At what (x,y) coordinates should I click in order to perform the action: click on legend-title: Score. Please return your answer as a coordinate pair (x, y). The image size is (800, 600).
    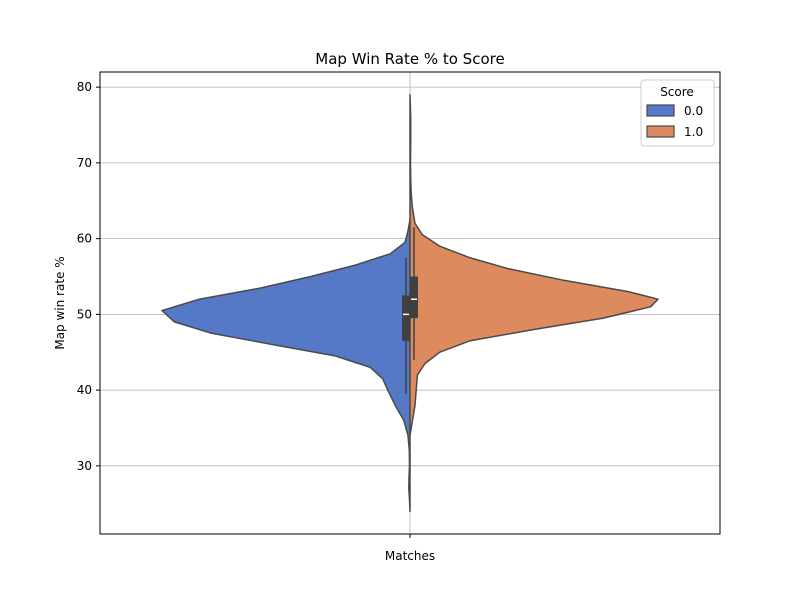
    Looking at the image, I should click on (677, 92).